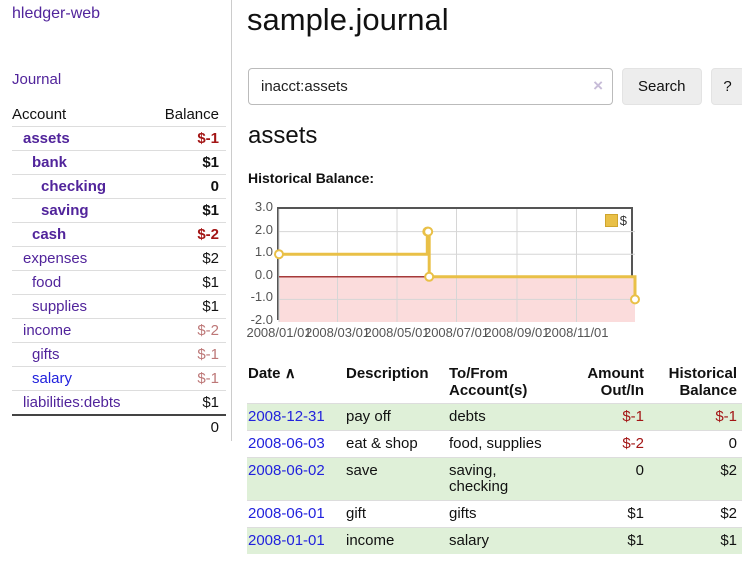 The height and width of the screenshot is (582, 742). Describe the element at coordinates (80, 378) in the screenshot. I see `account-name-cell: salary` at that location.